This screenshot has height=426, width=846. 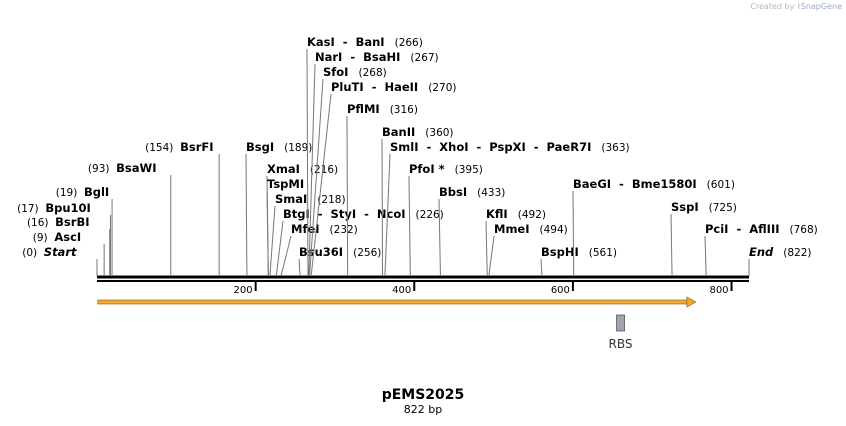 I want to click on site-label: KflI (492), so click(x=516, y=214).